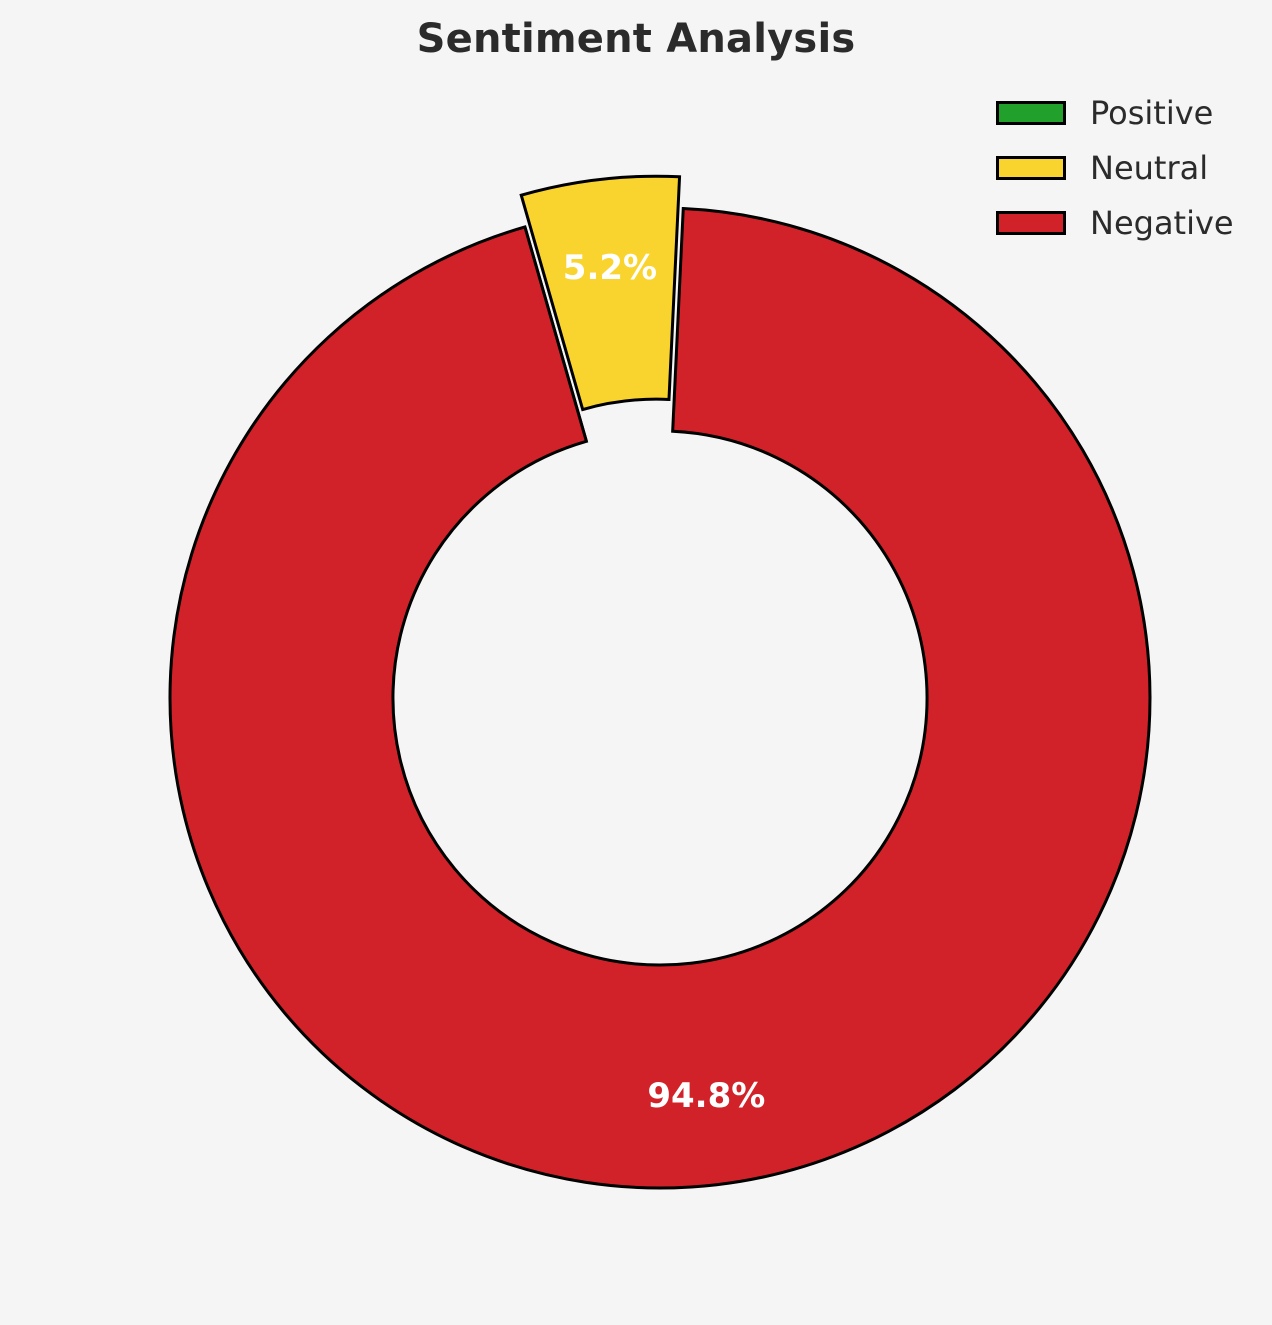 The height and width of the screenshot is (1325, 1272). I want to click on legend-swatch-positive, so click(1031, 113).